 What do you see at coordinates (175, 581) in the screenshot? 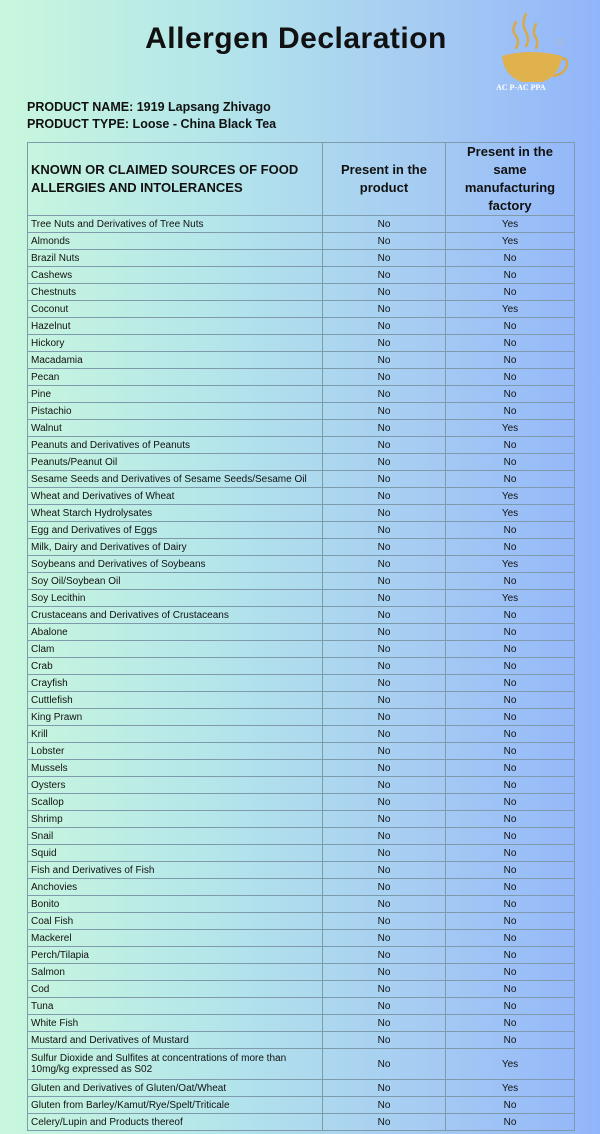
I see `allergen-name: Soy Oil/Soybean Oil` at bounding box center [175, 581].